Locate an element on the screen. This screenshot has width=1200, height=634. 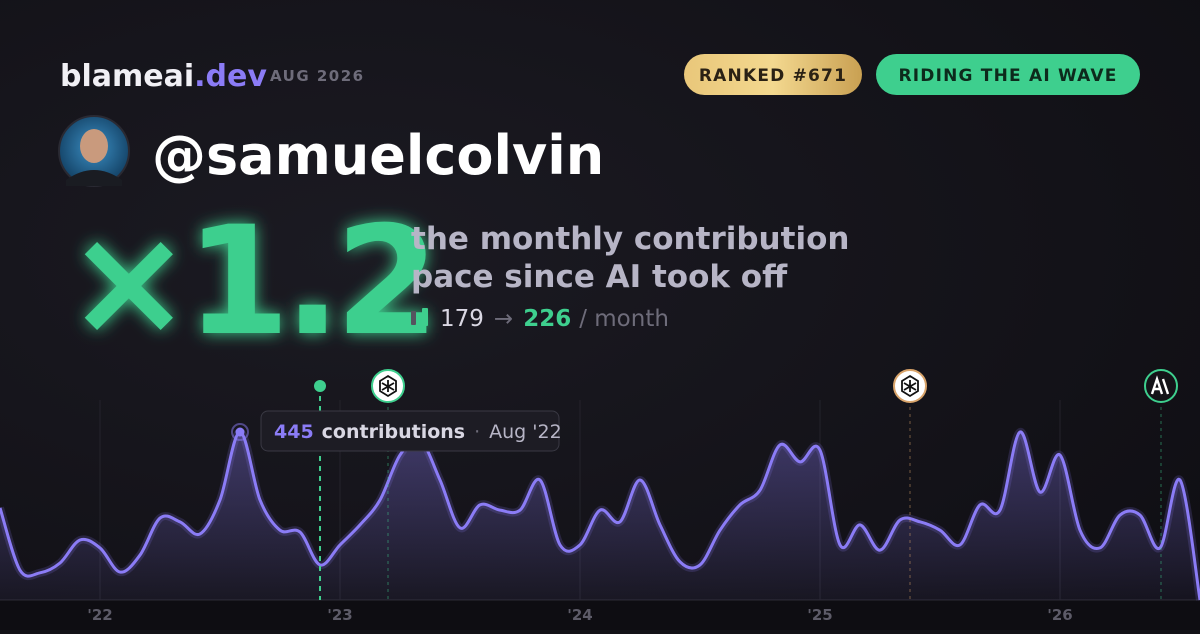
description-line: pace since AI took off is located at coordinates (599, 277).